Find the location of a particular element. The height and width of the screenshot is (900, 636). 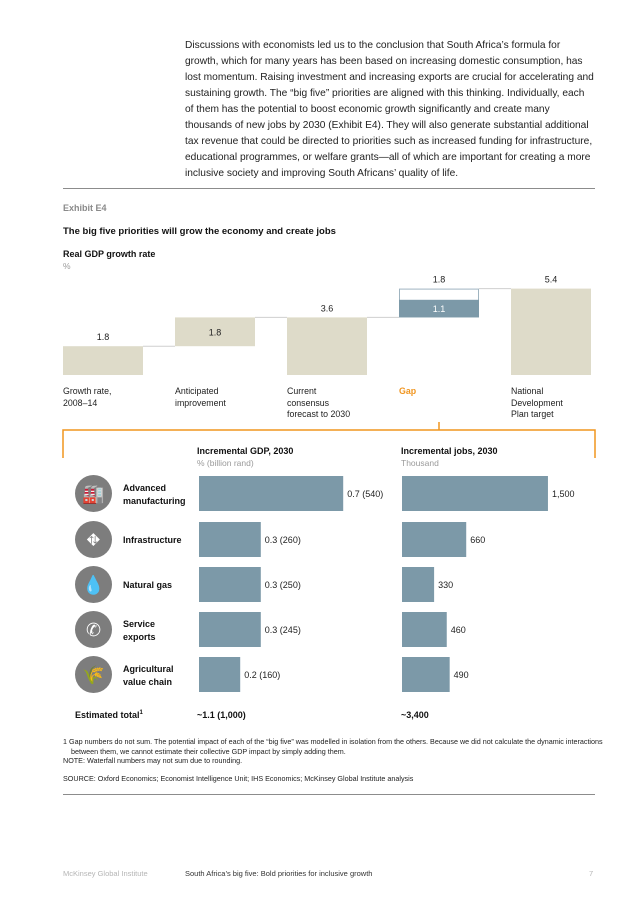

gdp-column-unit: % (billion rand) is located at coordinates (225, 463).